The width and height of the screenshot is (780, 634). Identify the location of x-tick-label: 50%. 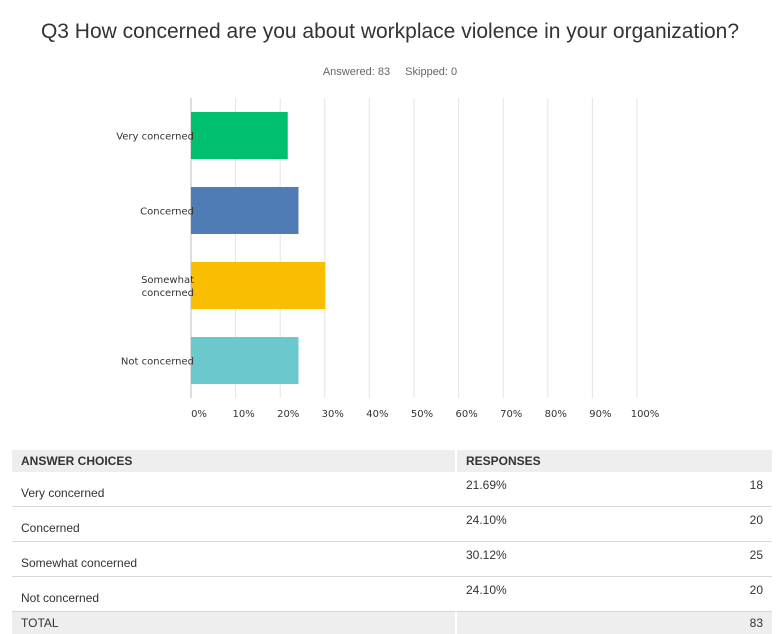
(422, 414).